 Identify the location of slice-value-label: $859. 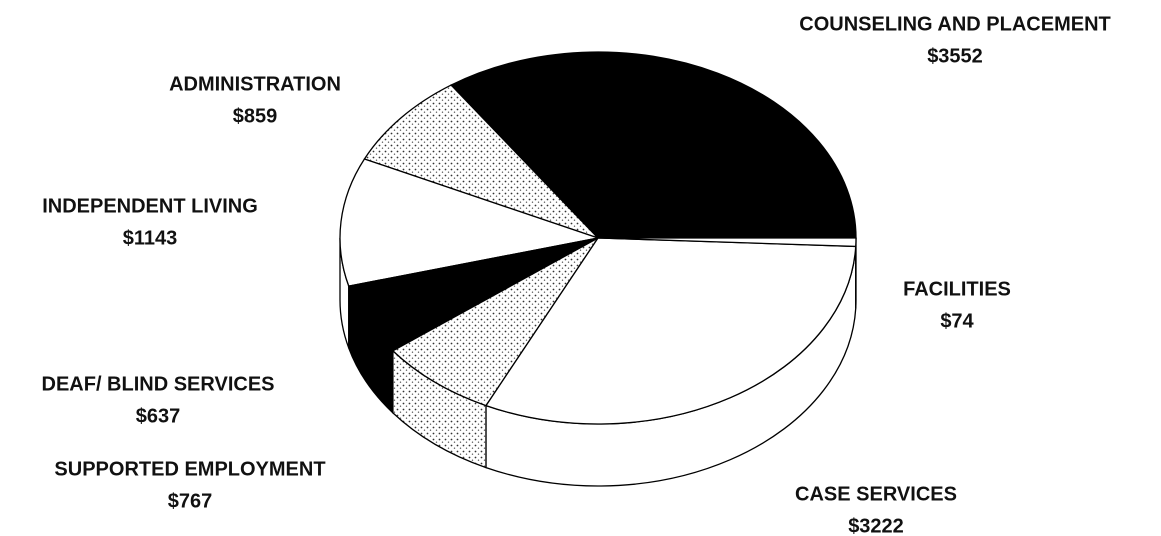
(255, 116).